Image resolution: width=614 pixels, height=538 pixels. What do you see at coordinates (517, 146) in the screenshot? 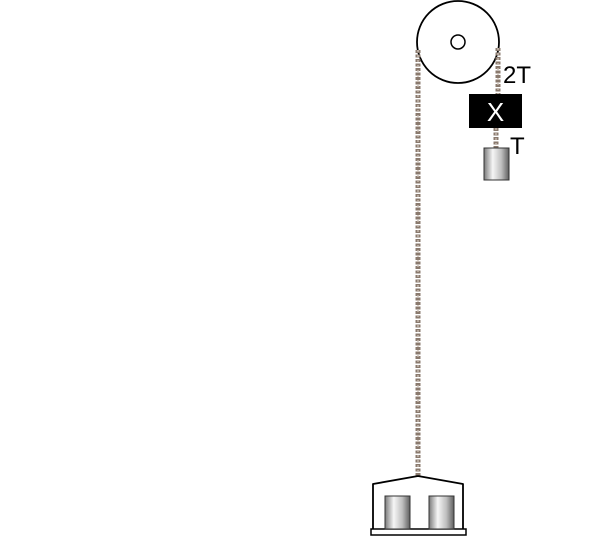
I see `lower-tension-label: T` at bounding box center [517, 146].